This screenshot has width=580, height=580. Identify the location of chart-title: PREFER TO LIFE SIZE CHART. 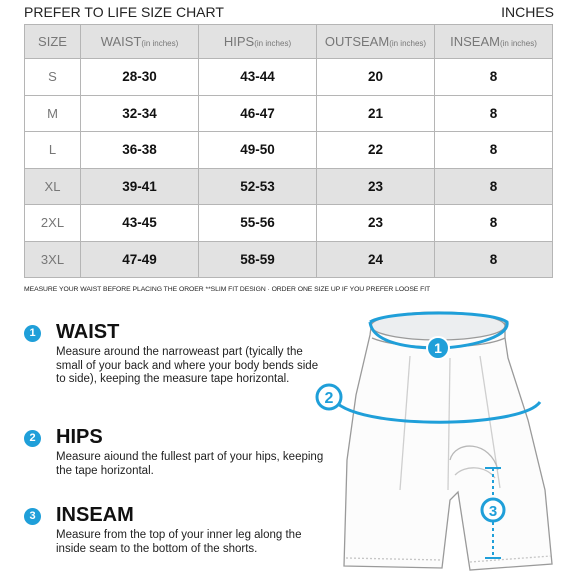
(124, 12).